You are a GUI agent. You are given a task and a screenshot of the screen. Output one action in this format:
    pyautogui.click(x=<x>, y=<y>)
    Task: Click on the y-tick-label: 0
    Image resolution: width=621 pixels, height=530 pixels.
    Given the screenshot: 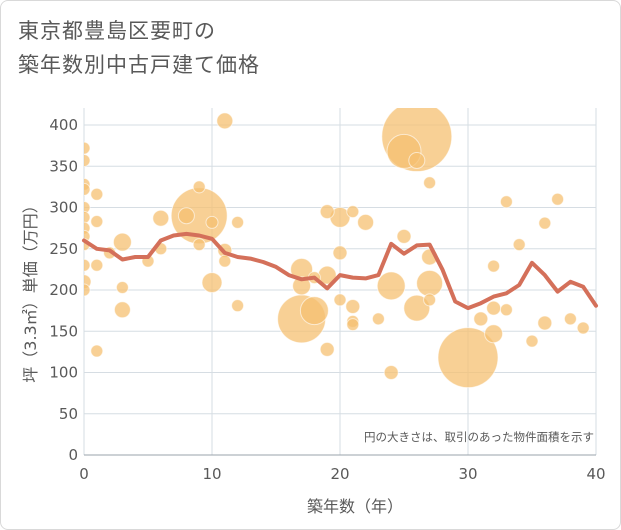 What is the action you would take?
    pyautogui.click(x=73, y=455)
    